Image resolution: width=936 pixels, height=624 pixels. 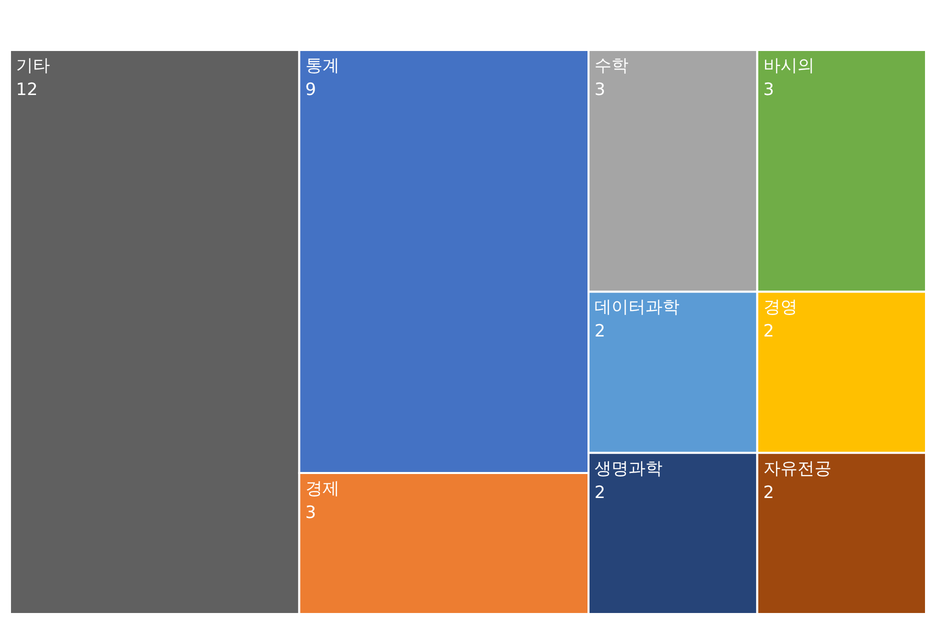 I want to click on category-label: 바시의, so click(x=788, y=66).